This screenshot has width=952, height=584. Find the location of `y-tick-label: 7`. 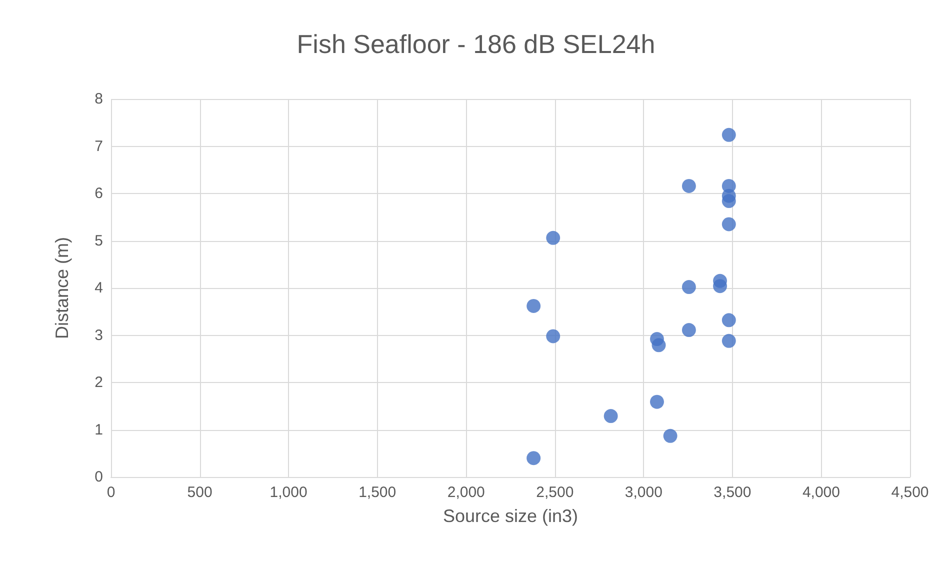

y-tick-label: 7 is located at coordinates (98, 146).